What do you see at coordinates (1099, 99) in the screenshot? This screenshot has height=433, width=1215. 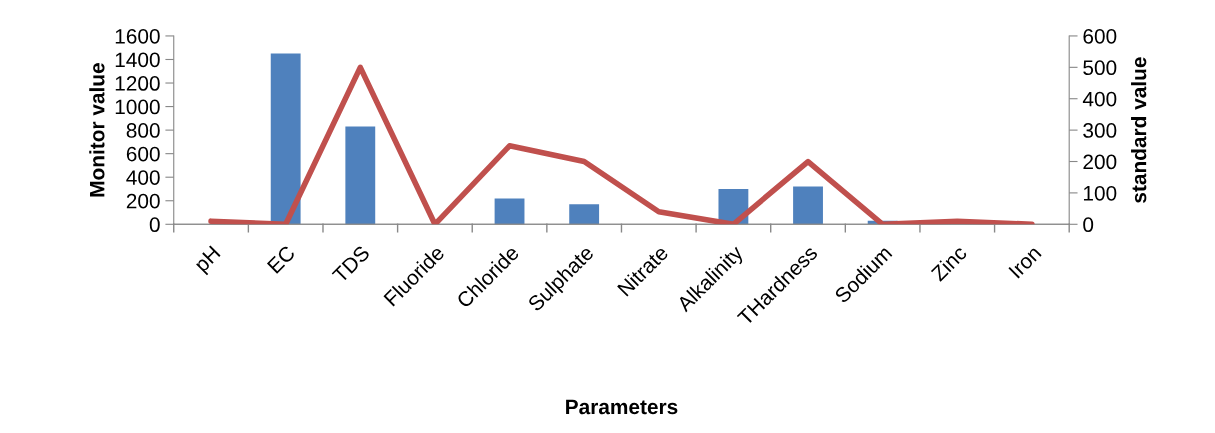 I see `y2-tick-label: 400` at bounding box center [1099, 99].